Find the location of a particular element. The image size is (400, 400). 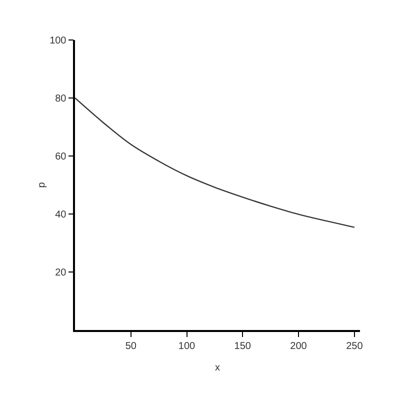

y-tick-label: 80 is located at coordinates (61, 99).